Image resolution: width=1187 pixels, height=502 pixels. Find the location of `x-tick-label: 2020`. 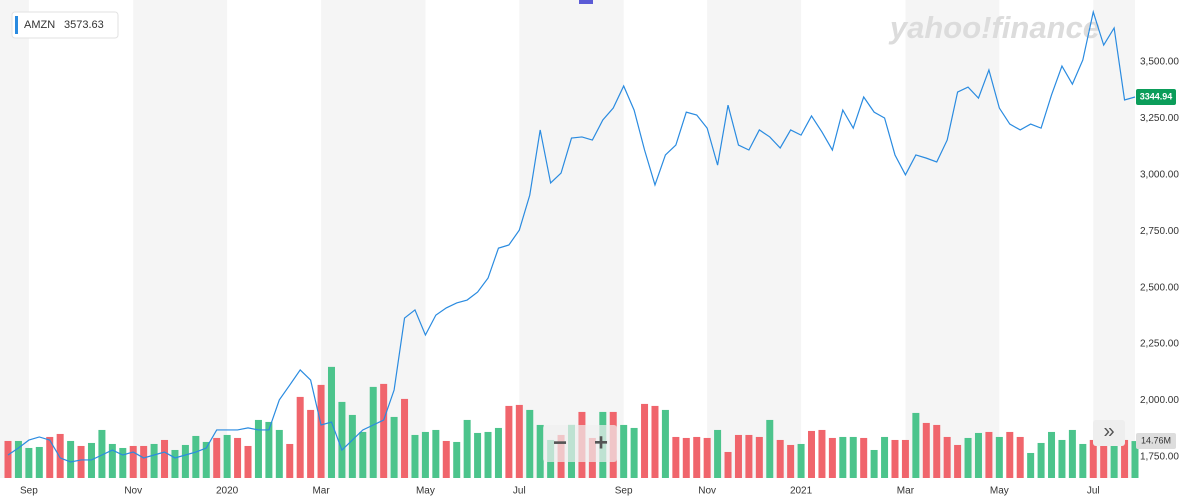

x-tick-label: 2020 is located at coordinates (227, 491).